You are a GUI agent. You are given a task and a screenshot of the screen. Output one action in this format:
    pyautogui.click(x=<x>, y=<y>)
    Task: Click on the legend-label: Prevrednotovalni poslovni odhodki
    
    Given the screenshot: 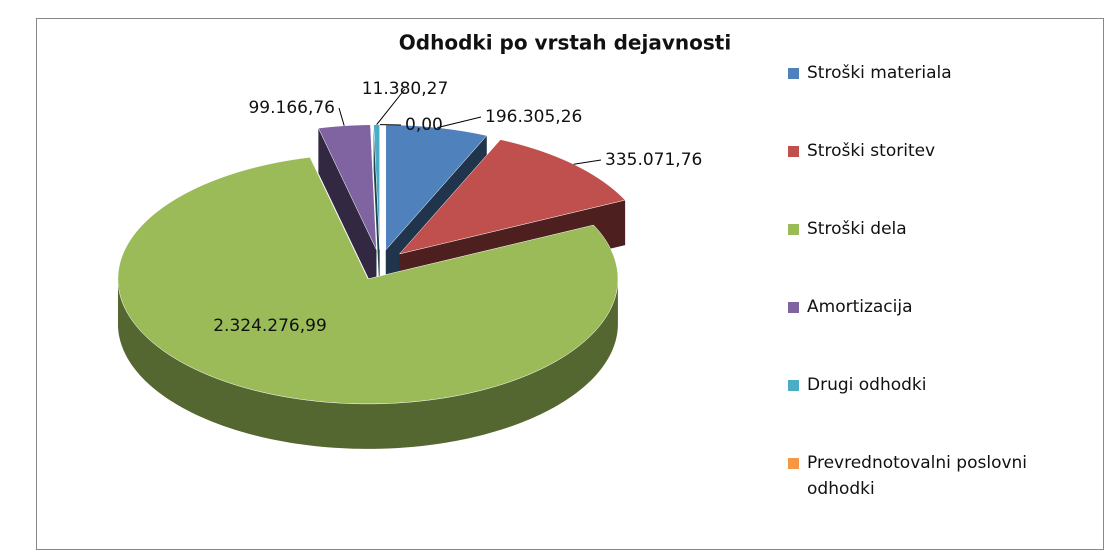 What is the action you would take?
    pyautogui.click(x=917, y=476)
    